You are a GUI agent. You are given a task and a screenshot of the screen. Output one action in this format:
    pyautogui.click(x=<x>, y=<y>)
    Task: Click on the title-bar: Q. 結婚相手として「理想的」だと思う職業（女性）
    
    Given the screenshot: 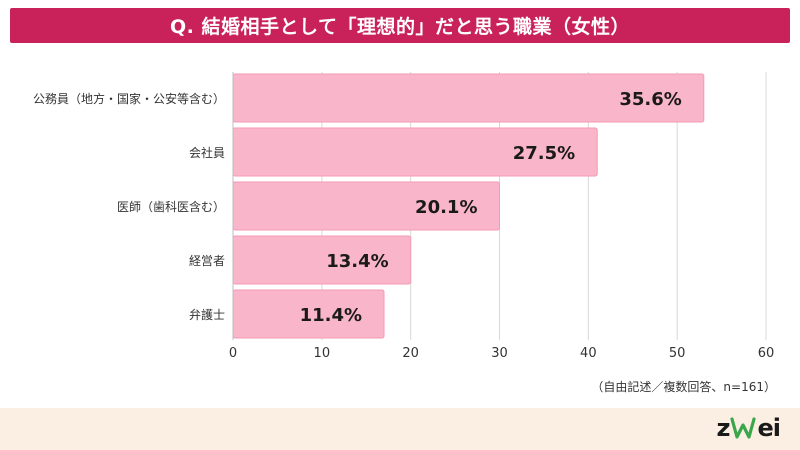 What is the action you would take?
    pyautogui.click(x=400, y=25)
    